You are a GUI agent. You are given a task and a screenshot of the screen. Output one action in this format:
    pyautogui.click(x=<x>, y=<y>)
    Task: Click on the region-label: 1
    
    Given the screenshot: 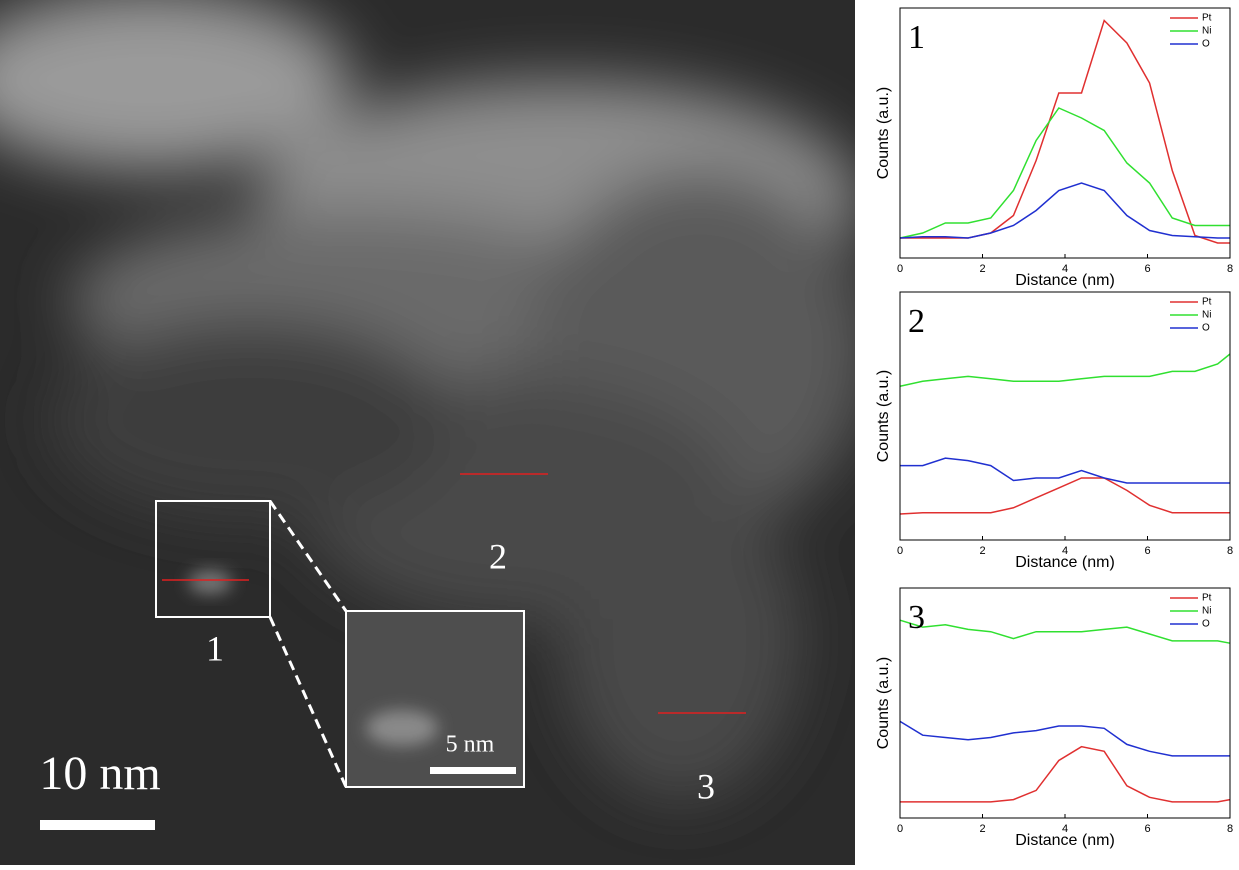 What is the action you would take?
    pyautogui.click(x=215, y=648)
    